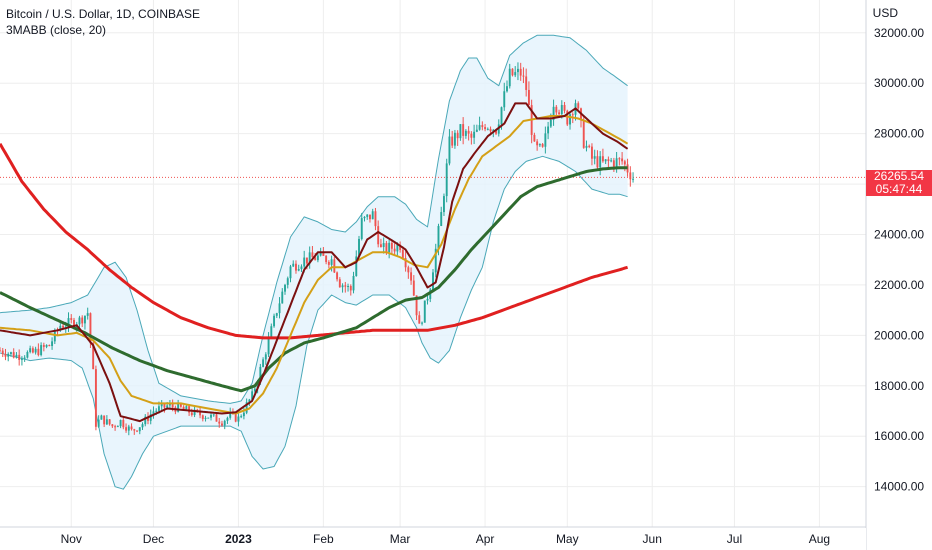  I want to click on last-price-value: 26265.54, so click(899, 176).